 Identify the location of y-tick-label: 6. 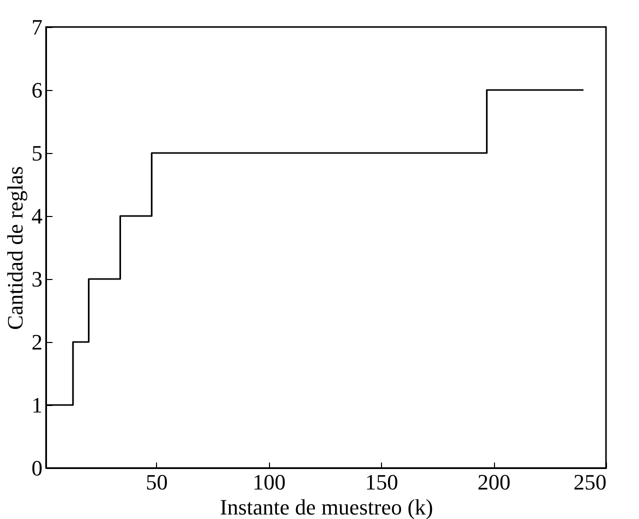
(37, 90).